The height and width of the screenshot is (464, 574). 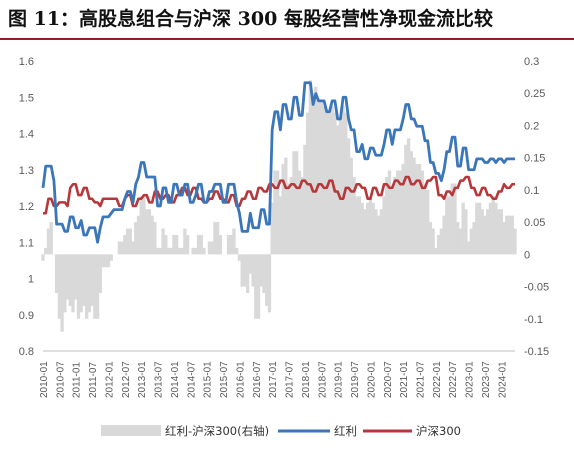 What do you see at coordinates (77, 380) in the screenshot?
I see `x-tick-label-2: 2011-01` at bounding box center [77, 380].